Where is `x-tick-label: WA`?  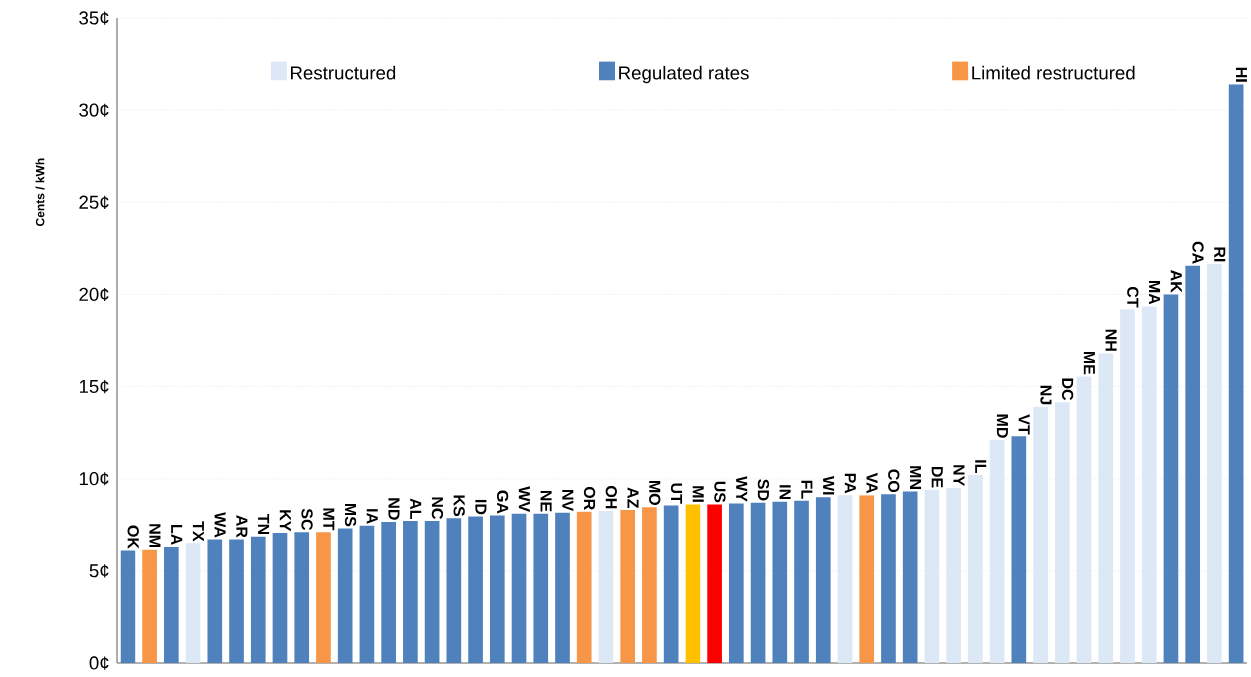 x-tick-label: WA is located at coordinates (220, 525).